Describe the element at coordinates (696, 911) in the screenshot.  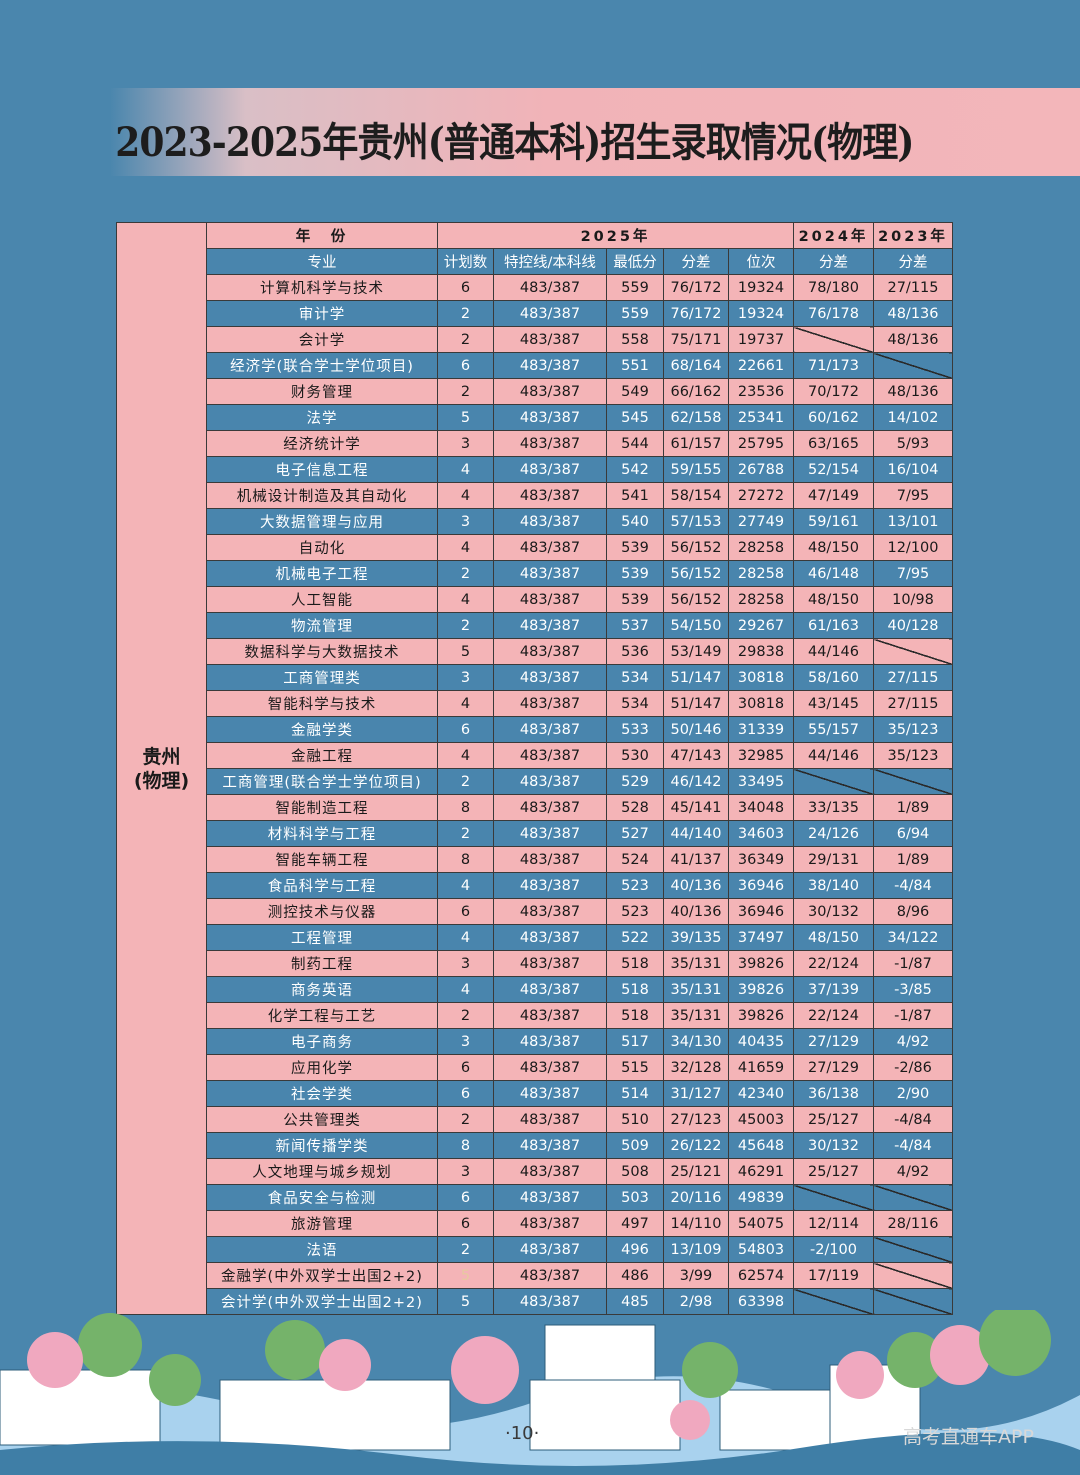
I see `diff-cell: 40/136` at that location.